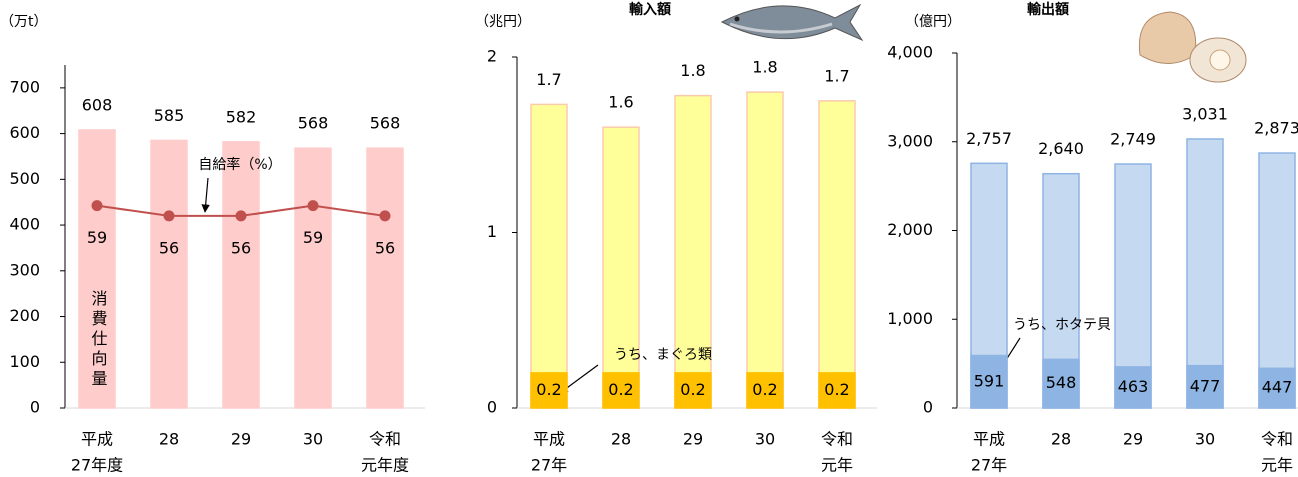 The width and height of the screenshot is (1298, 477). I want to click on data-label: 463, so click(1133, 386).